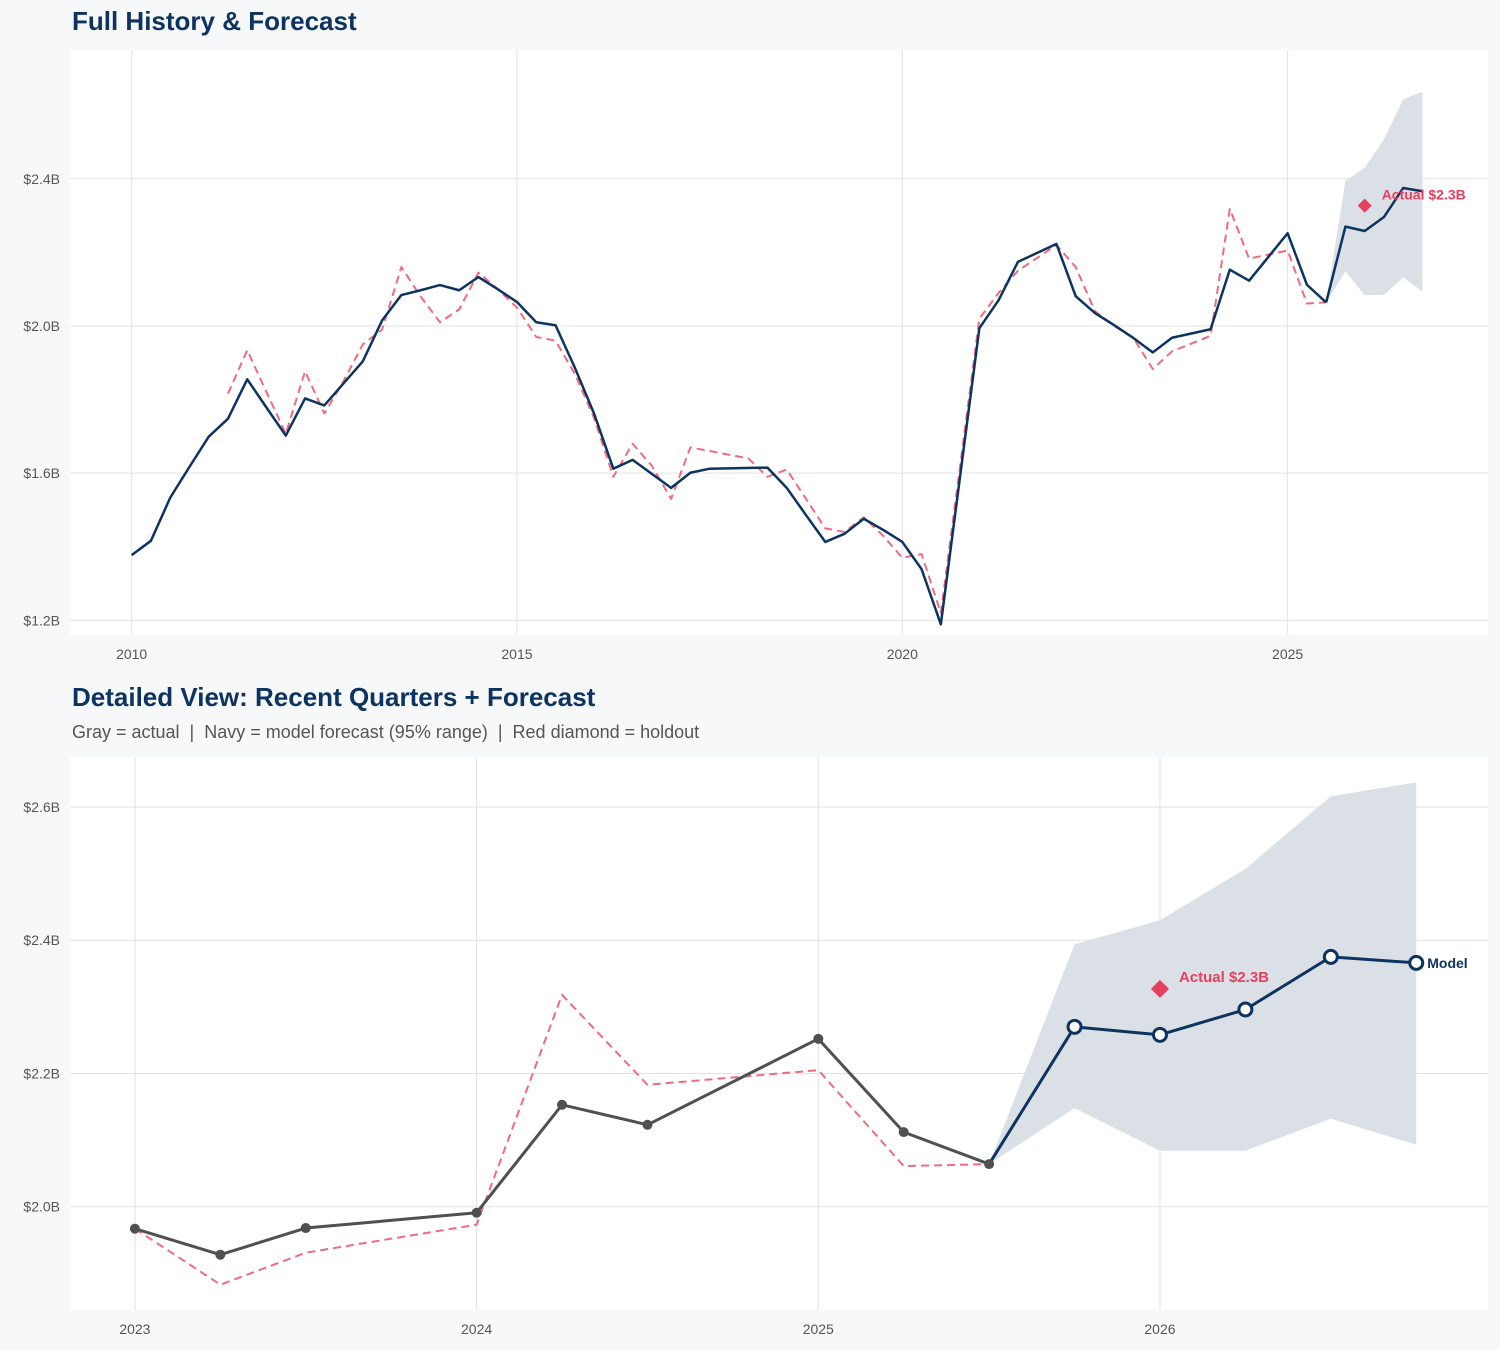 Image resolution: width=1500 pixels, height=1350 pixels. Describe the element at coordinates (476, 1329) in the screenshot. I see `x-tick-label: 2024` at that location.